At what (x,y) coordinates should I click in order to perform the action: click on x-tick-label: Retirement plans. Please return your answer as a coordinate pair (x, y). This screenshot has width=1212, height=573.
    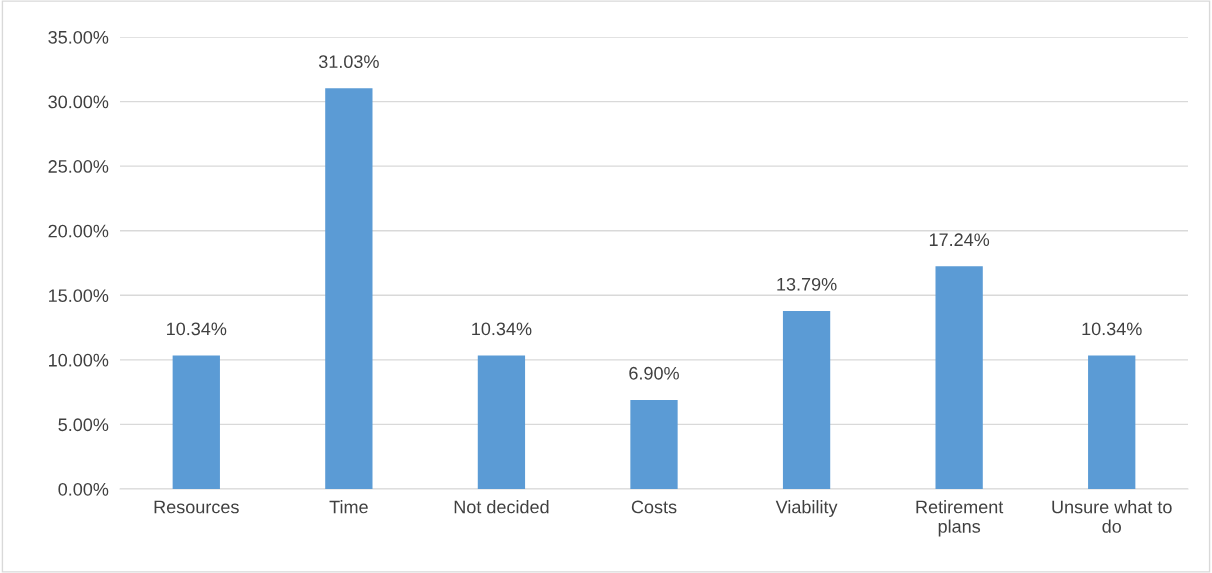
    Looking at the image, I should click on (960, 518).